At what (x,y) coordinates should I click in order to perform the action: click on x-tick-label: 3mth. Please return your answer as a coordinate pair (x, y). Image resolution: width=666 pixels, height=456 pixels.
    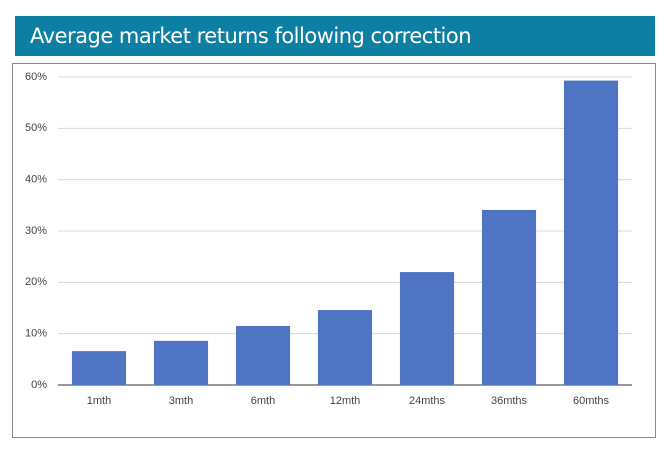
    Looking at the image, I should click on (181, 401).